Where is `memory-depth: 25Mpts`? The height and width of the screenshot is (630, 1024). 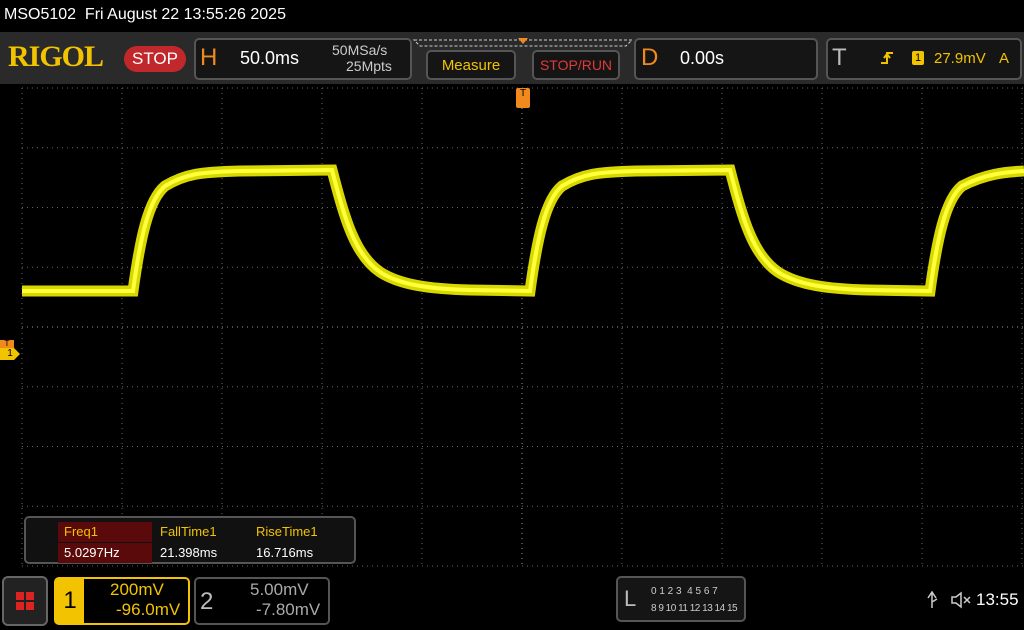 memory-depth: 25Mpts is located at coordinates (369, 66).